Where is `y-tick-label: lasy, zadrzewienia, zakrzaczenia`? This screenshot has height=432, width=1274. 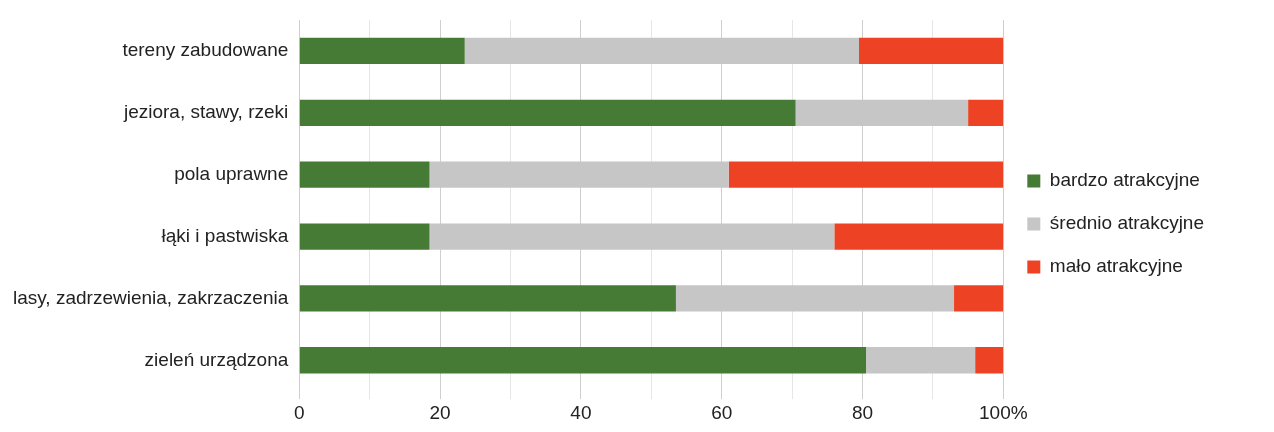 y-tick-label: lasy, zadrzewienia, zakrzaczenia is located at coordinates (150, 297).